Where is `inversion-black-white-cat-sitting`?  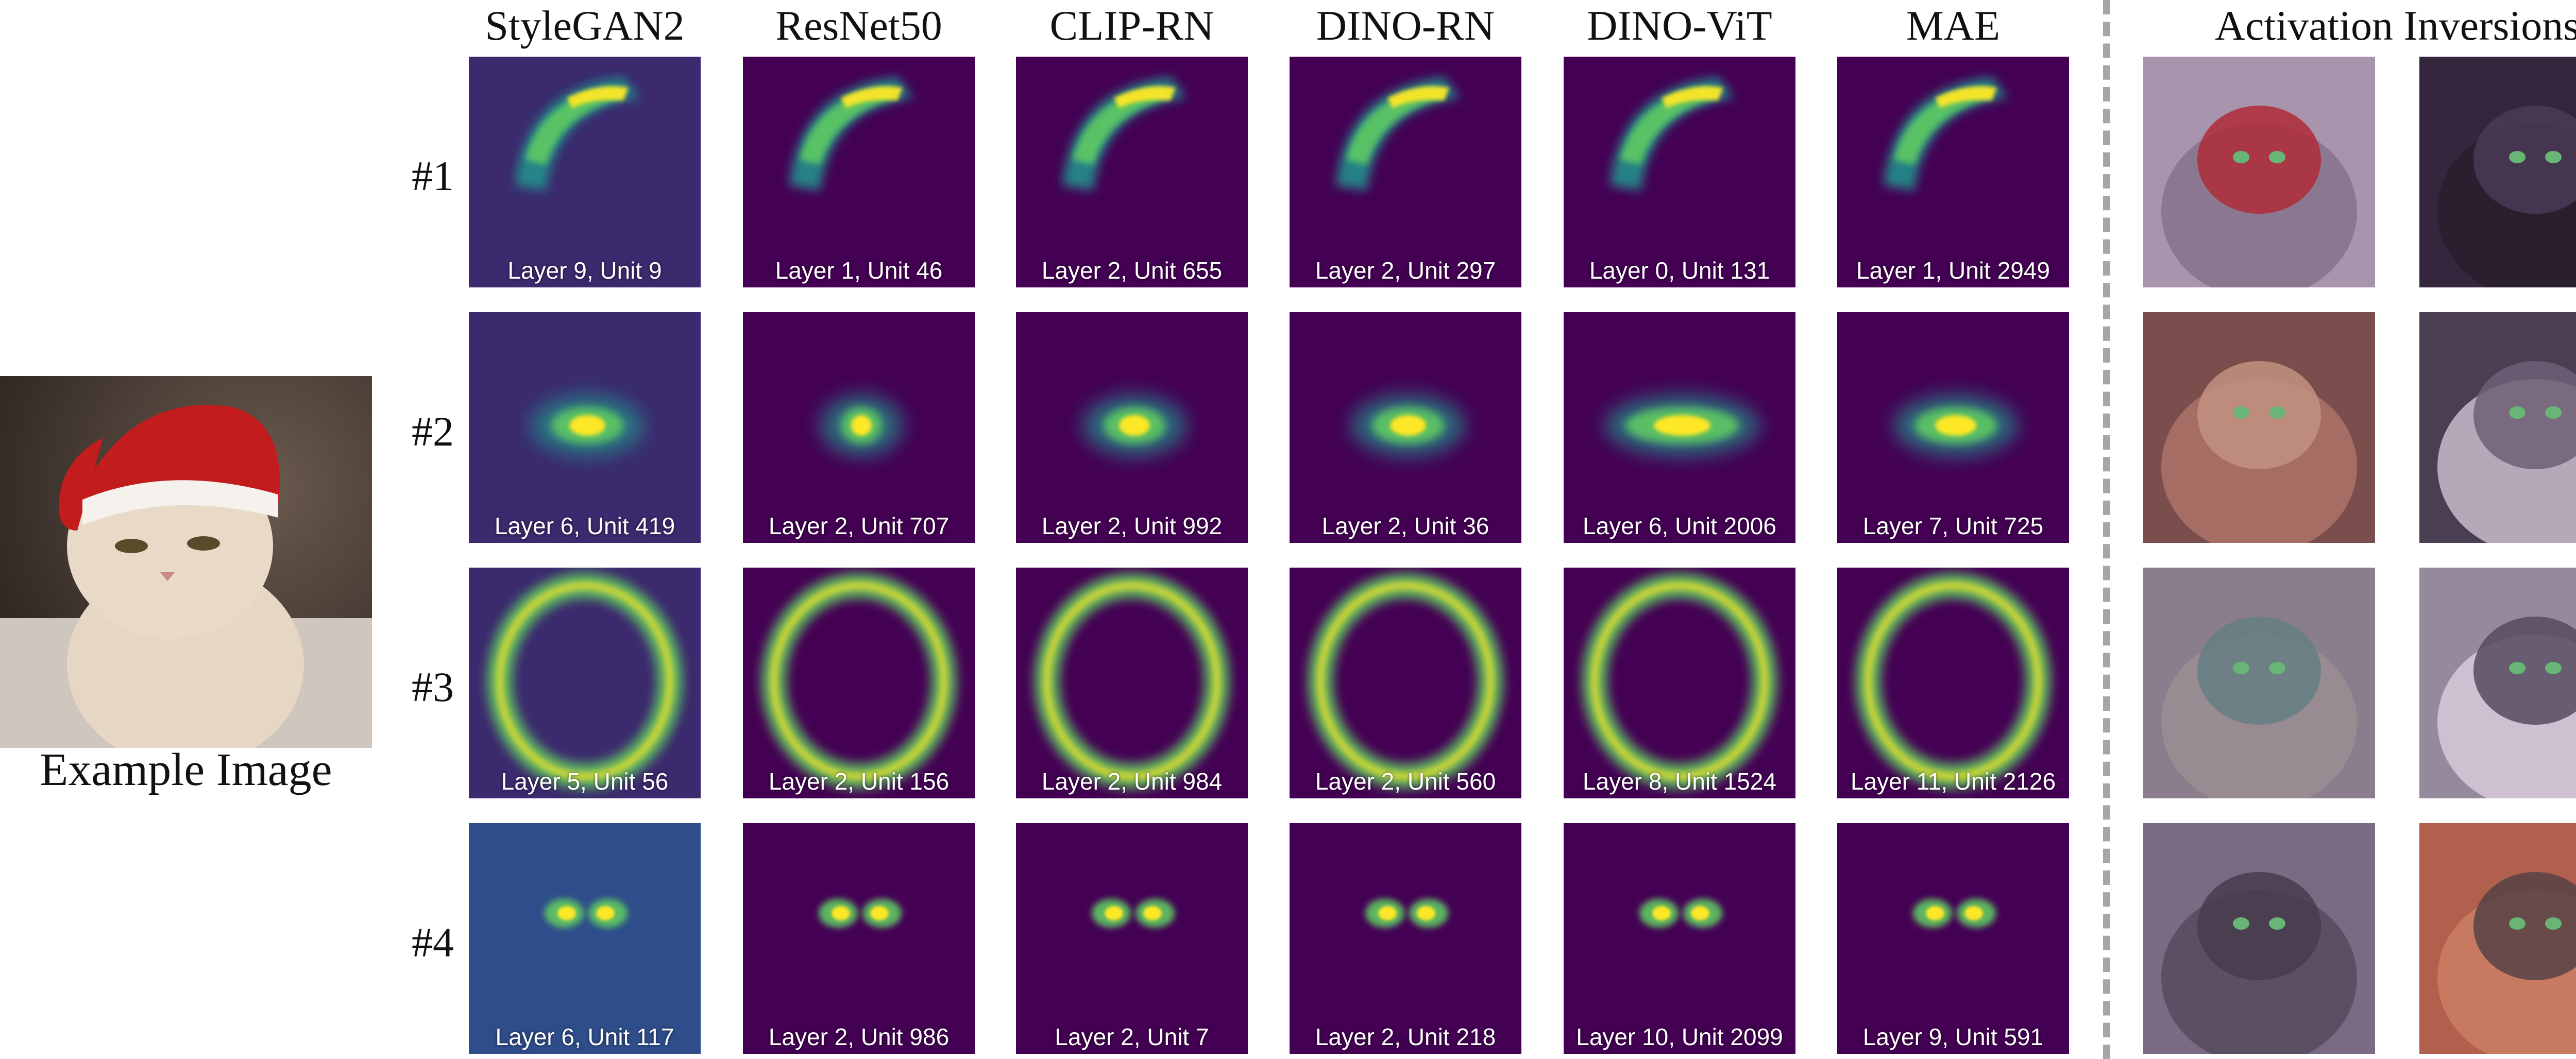 inversion-black-white-cat-sitting is located at coordinates (2497, 683).